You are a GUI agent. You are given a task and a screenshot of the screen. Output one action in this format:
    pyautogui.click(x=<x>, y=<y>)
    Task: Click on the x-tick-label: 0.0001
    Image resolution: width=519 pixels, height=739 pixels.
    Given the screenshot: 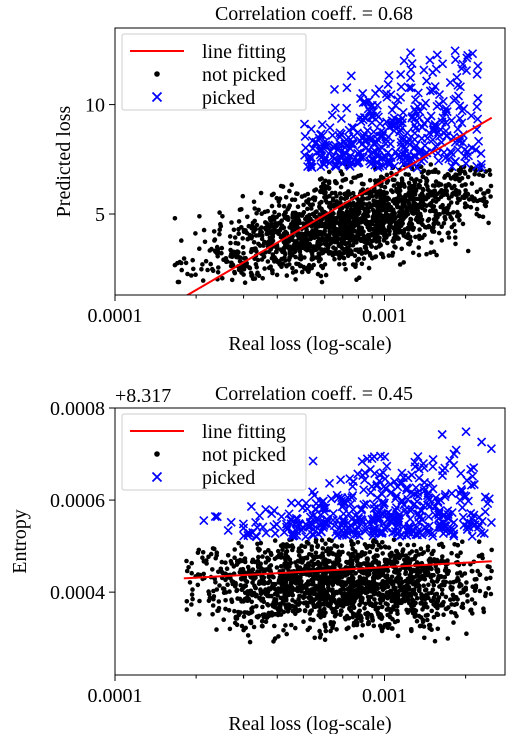 What is the action you would take?
    pyautogui.click(x=115, y=696)
    